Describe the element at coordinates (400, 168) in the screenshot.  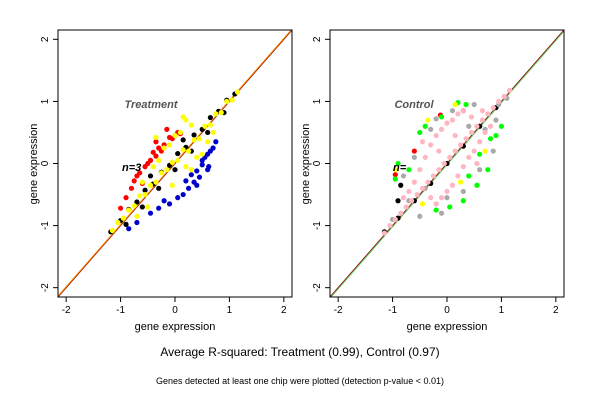
I see `control-annotation: n=` at that location.